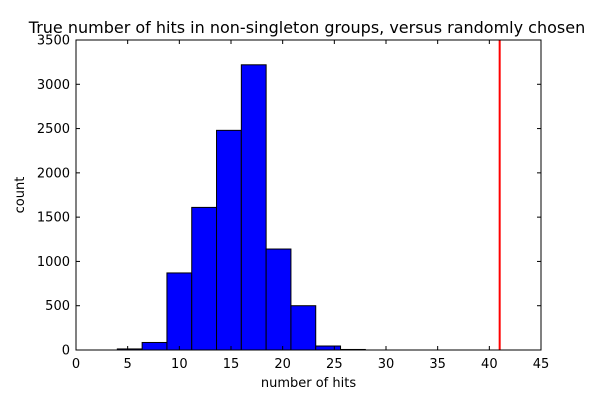 This screenshot has width=600, height=404. I want to click on x-tick-label: 25, so click(334, 364).